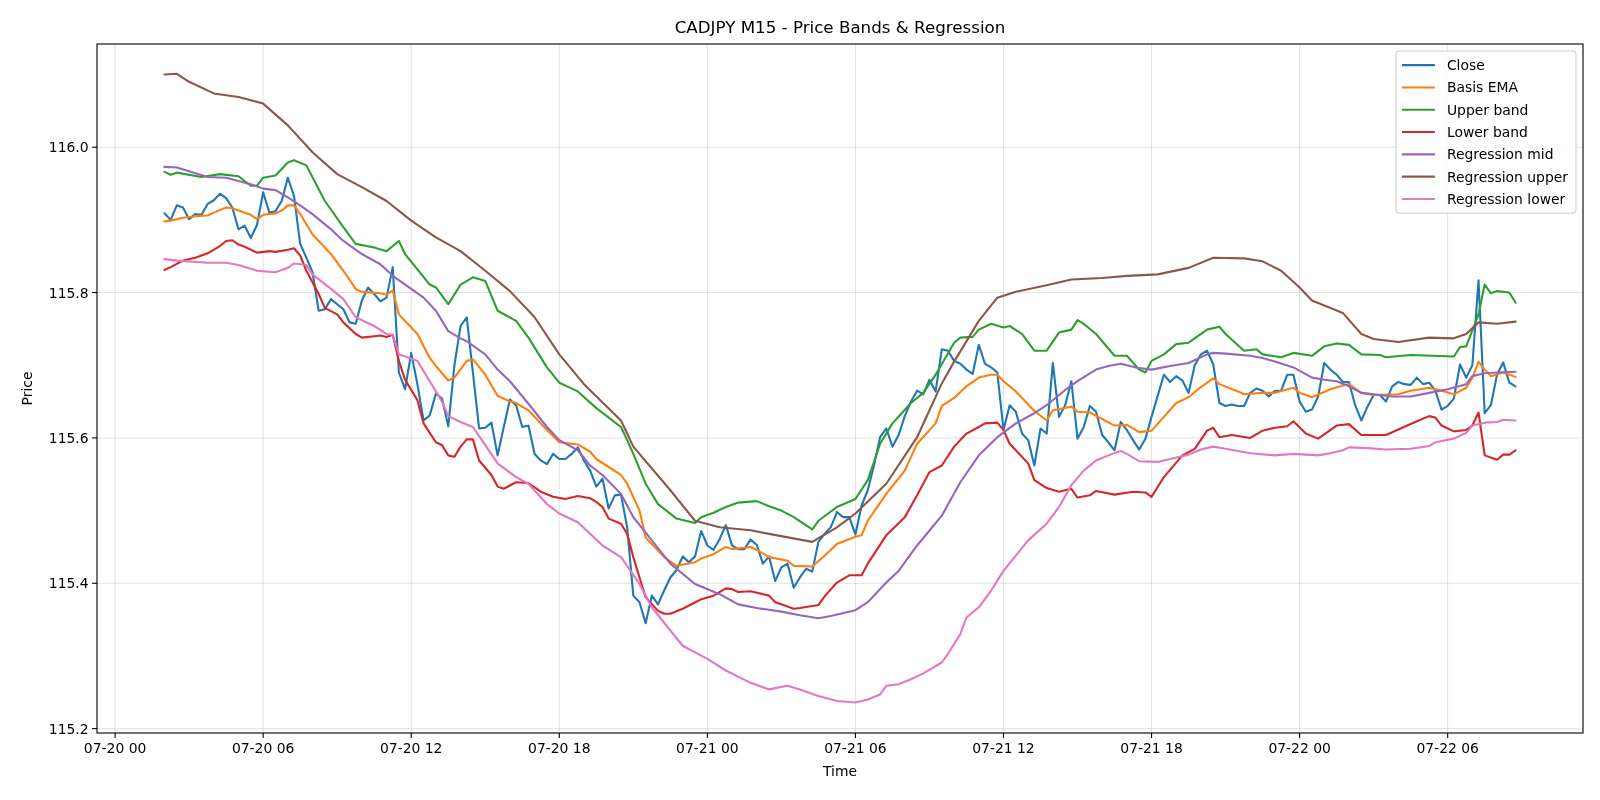 The image size is (1600, 800). What do you see at coordinates (68, 437) in the screenshot?
I see `y-tick-label: 115.6` at bounding box center [68, 437].